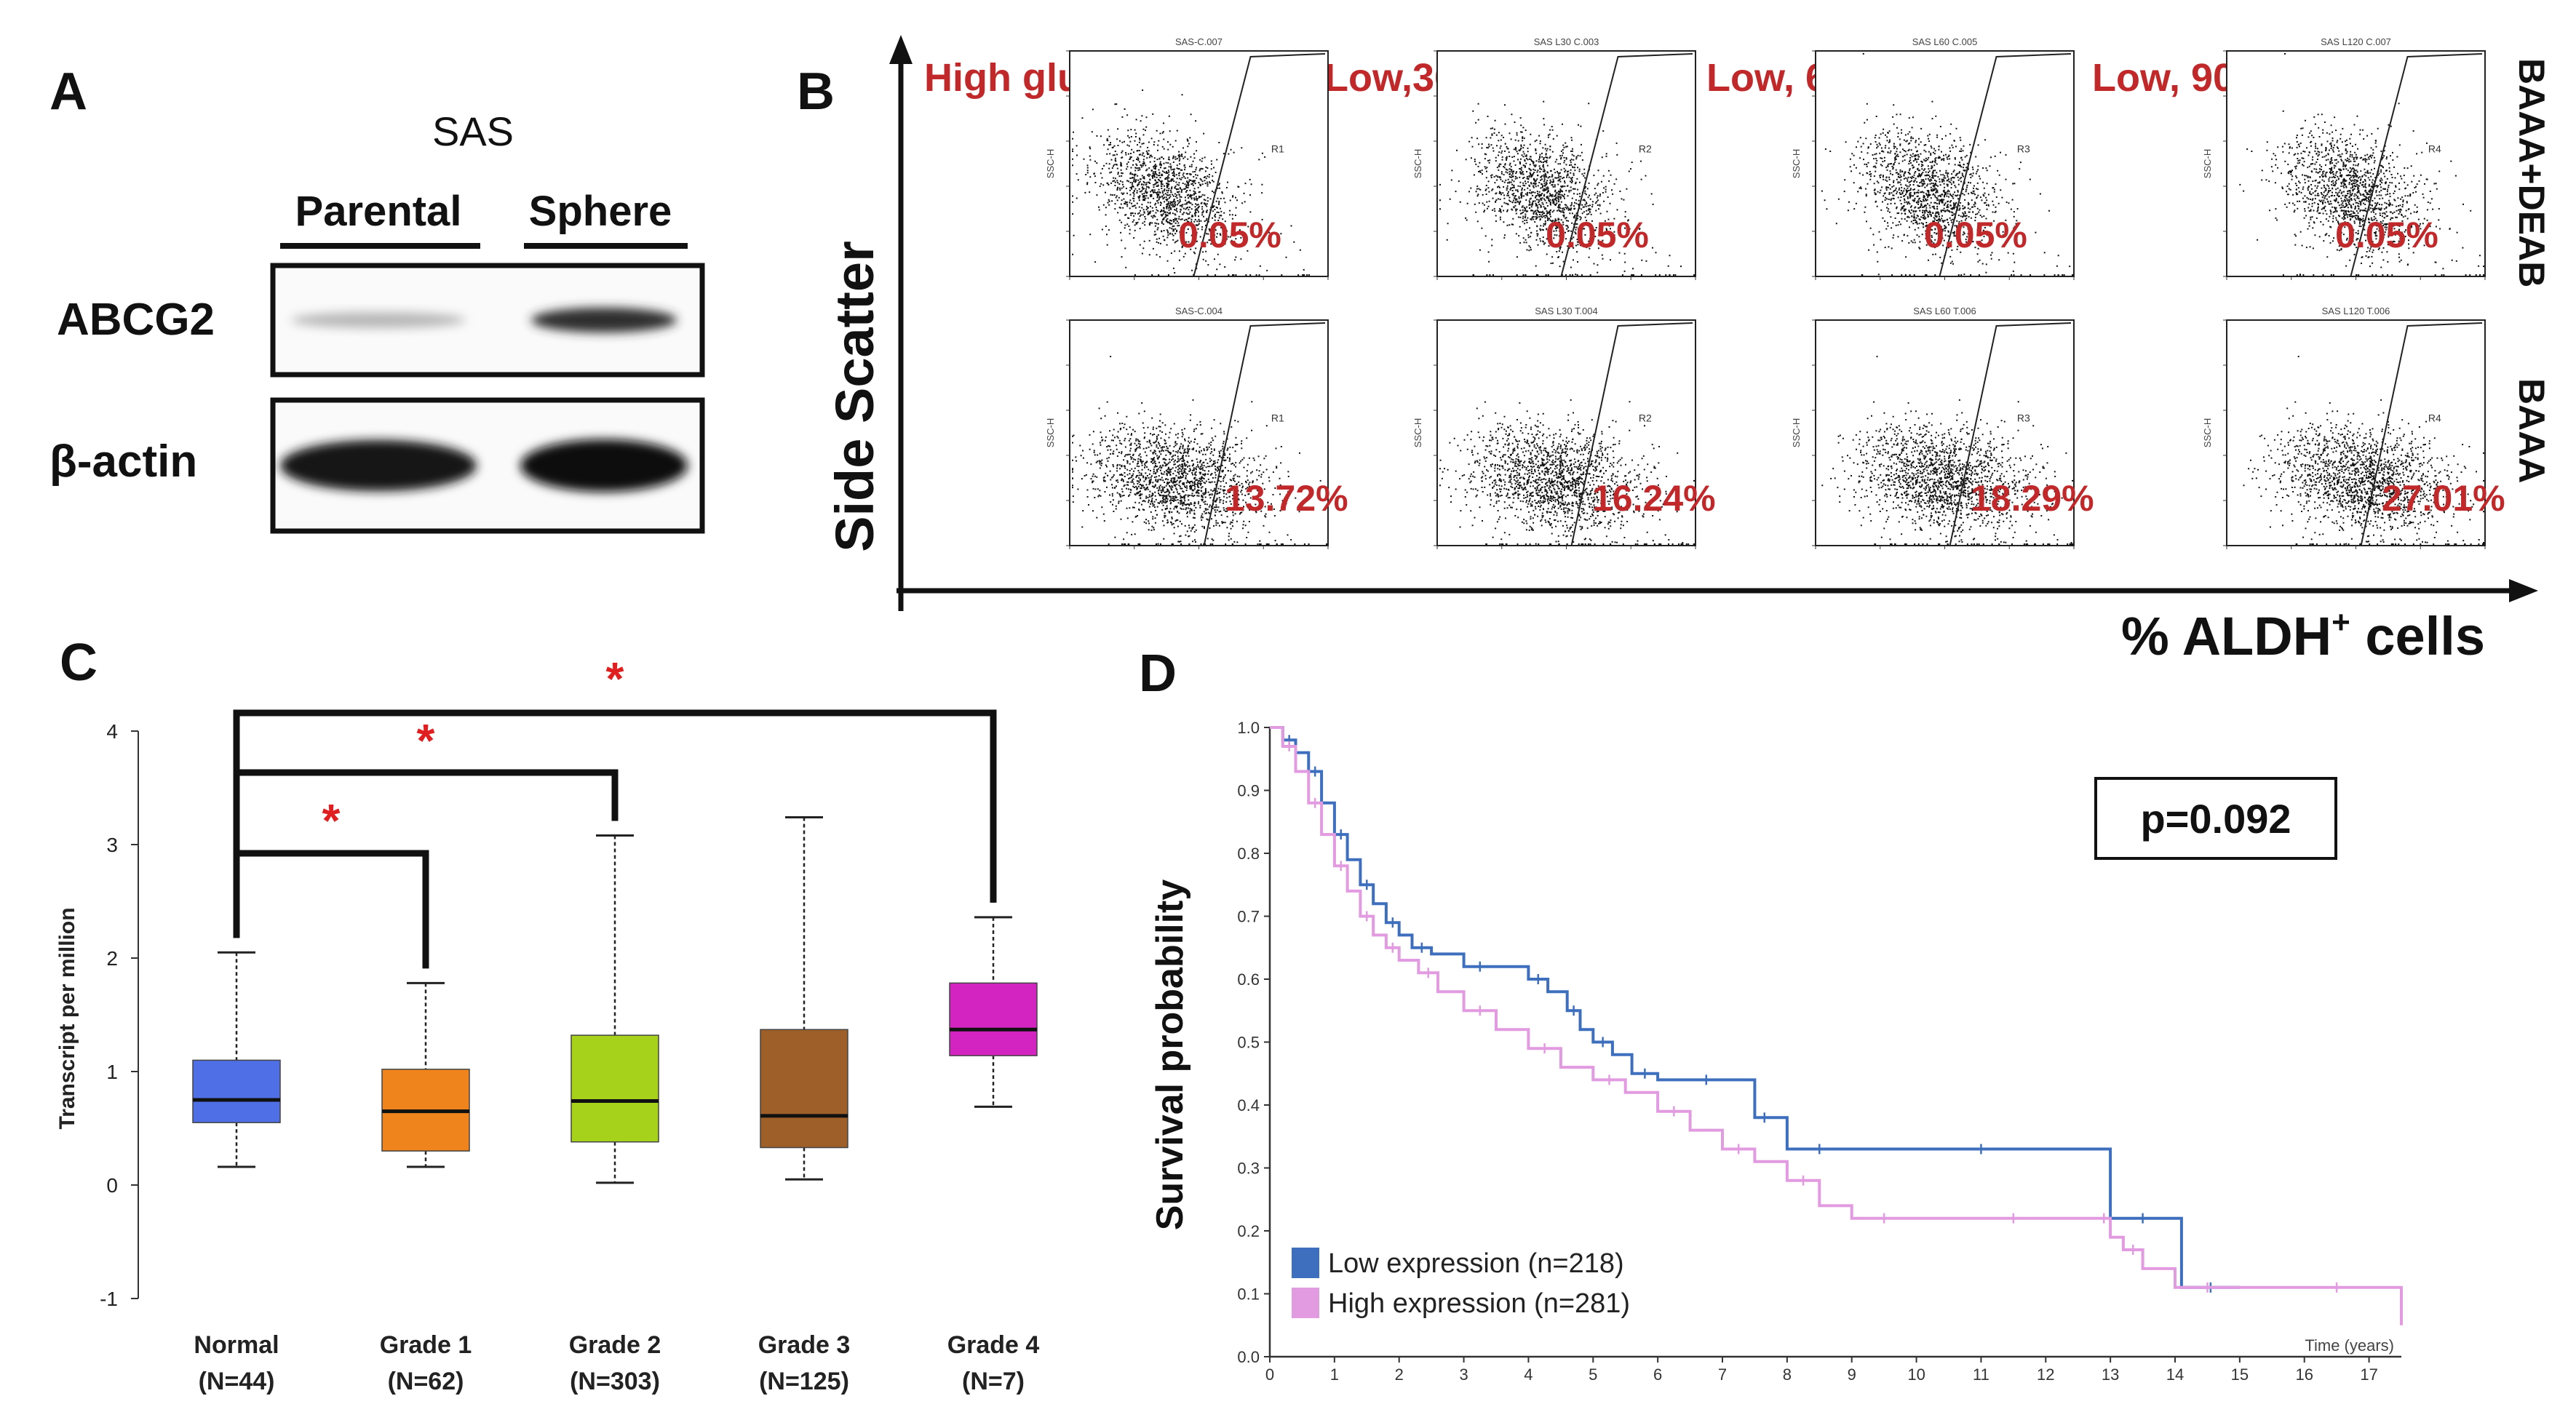 This screenshot has width=2576, height=1420. Describe the element at coordinates (1658, 1374) in the screenshot. I see `km-xtick-label: 6` at that location.